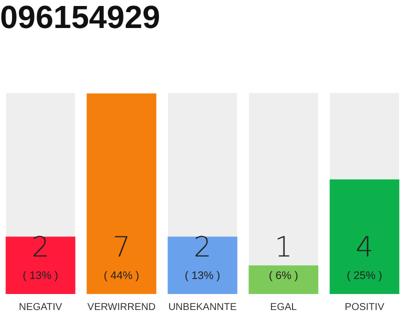  What do you see at coordinates (283, 276) in the screenshot?
I see `annotation: ( 6% )` at bounding box center [283, 276].